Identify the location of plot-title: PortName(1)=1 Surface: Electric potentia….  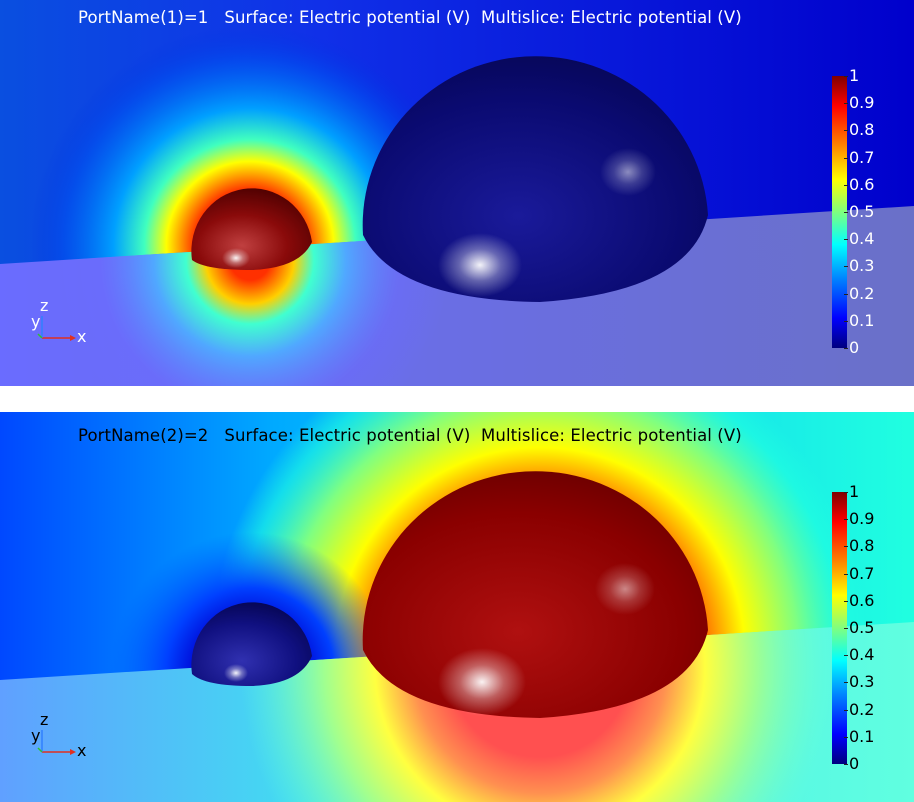
(410, 17).